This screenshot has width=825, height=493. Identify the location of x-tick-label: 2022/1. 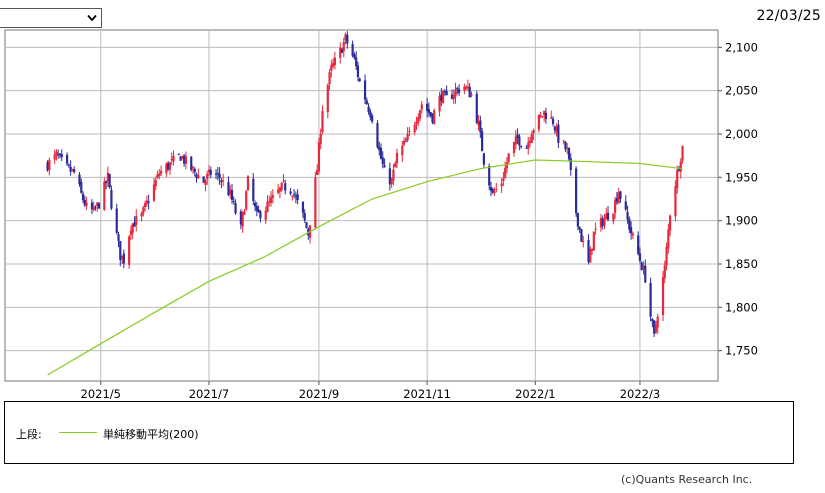
(535, 393).